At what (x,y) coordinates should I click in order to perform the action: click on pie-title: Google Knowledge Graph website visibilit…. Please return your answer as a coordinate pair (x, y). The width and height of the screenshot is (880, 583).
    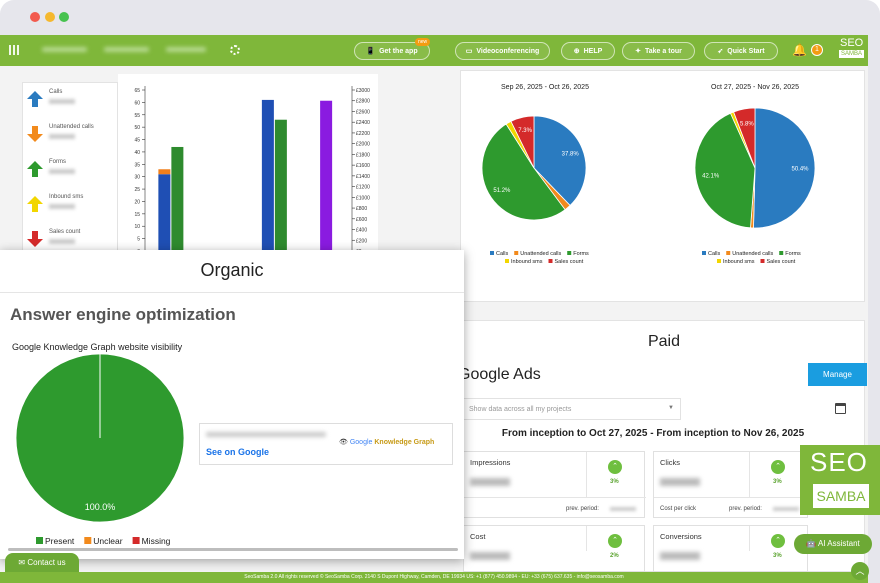
    Looking at the image, I should click on (97, 347).